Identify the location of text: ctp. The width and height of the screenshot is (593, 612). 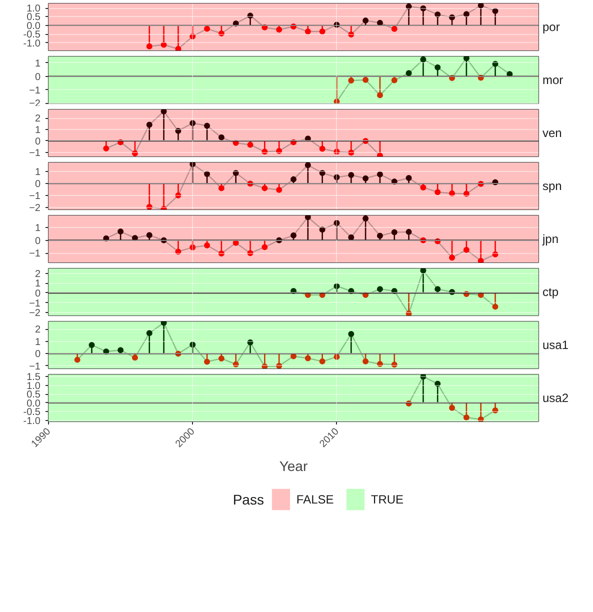
(550, 292).